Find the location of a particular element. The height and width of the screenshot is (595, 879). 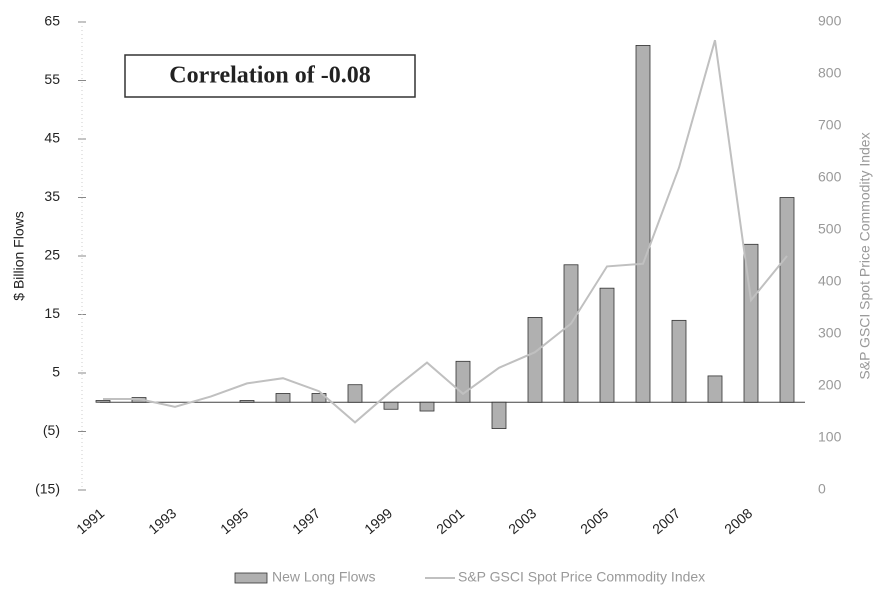

x-tick-label: 2005 is located at coordinates (594, 521).